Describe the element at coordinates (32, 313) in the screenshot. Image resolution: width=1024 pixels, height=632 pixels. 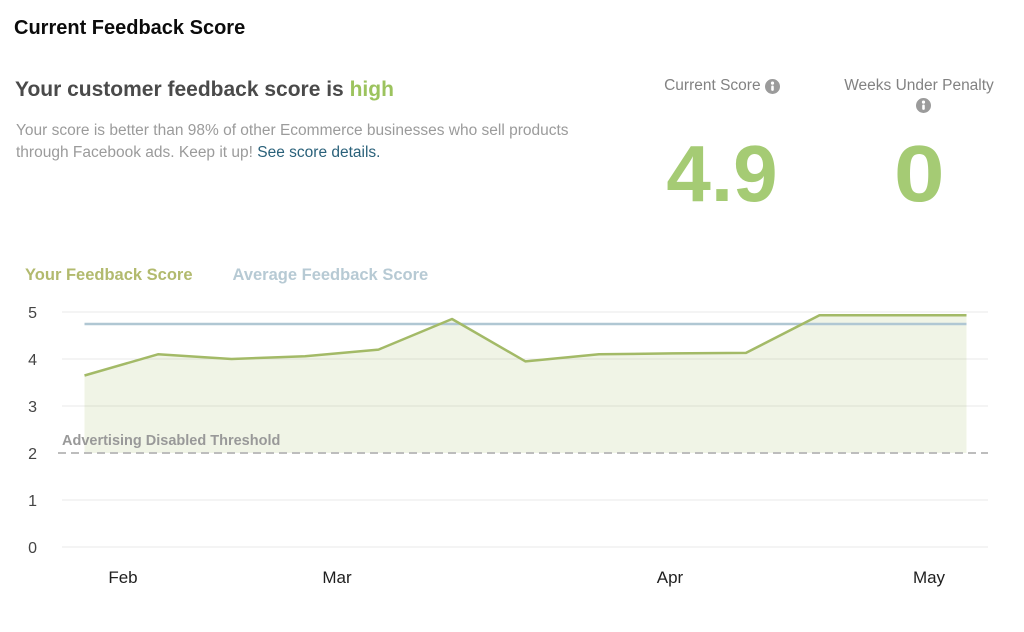
I see `svg-text: 5` at that location.